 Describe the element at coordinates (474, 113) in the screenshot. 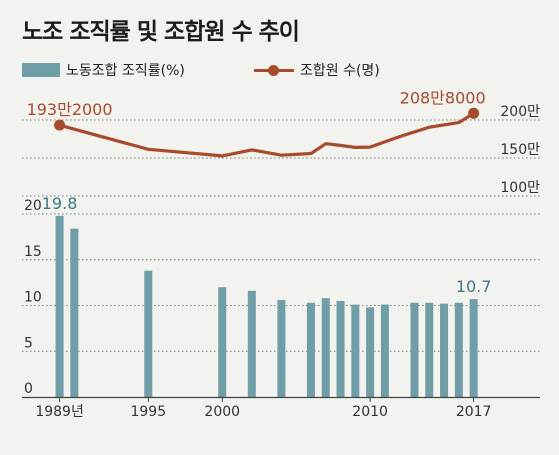

I see `line-marker-2017` at that location.